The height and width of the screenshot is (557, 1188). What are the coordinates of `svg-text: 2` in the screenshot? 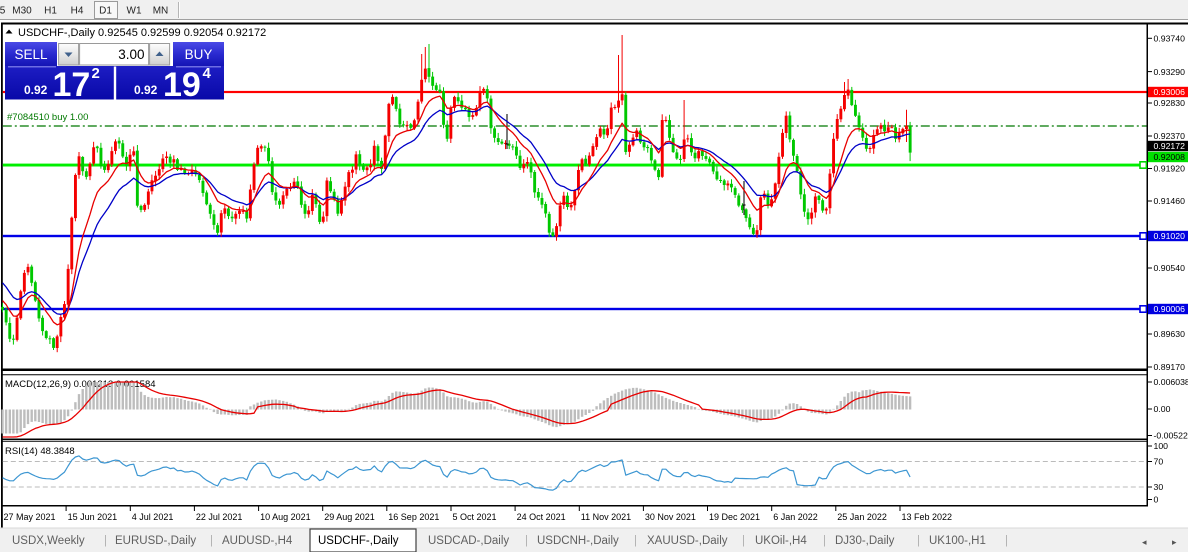 It's located at (96, 73).